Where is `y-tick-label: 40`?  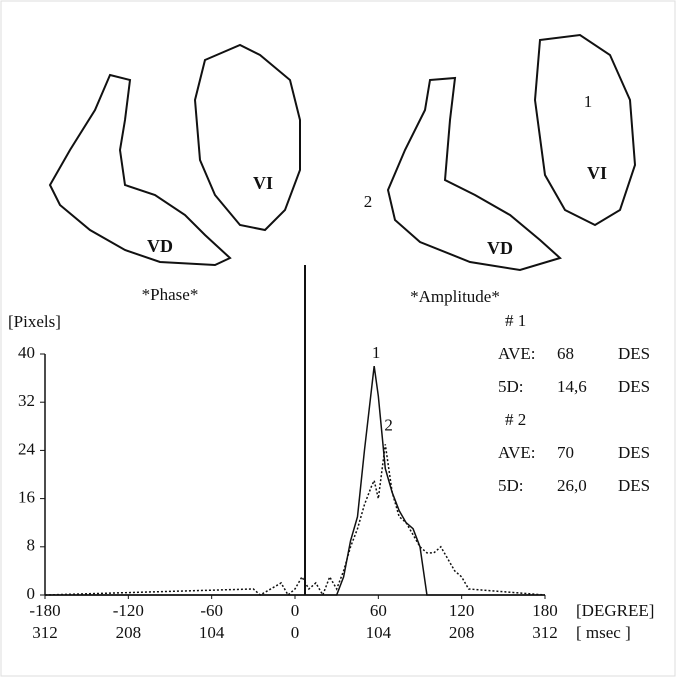
y-tick-label: 40 is located at coordinates (26, 352).